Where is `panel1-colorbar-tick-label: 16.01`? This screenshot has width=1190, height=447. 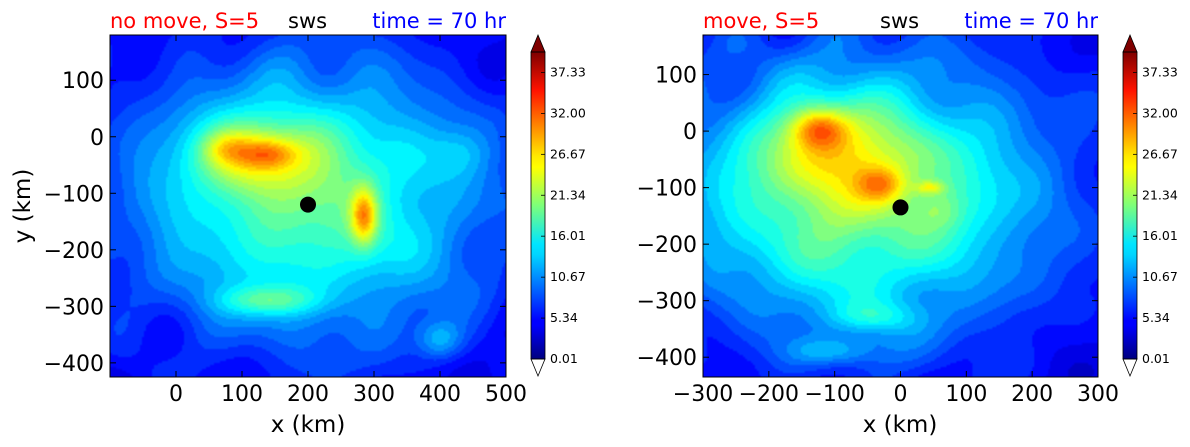 panel1-colorbar-tick-label: 16.01 is located at coordinates (568, 235).